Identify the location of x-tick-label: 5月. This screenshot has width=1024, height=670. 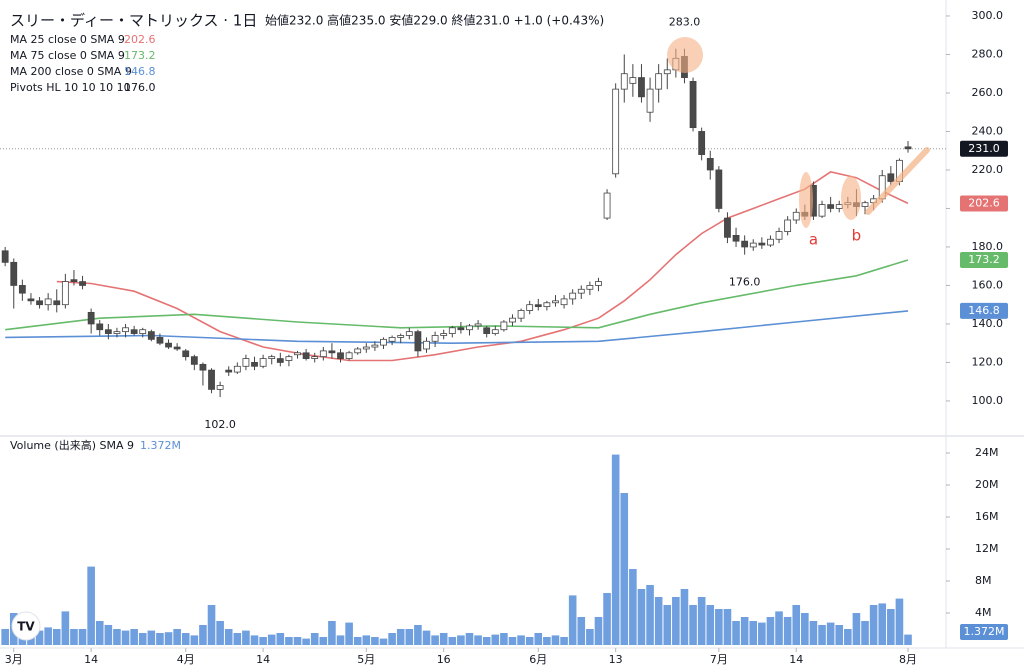
(366, 659).